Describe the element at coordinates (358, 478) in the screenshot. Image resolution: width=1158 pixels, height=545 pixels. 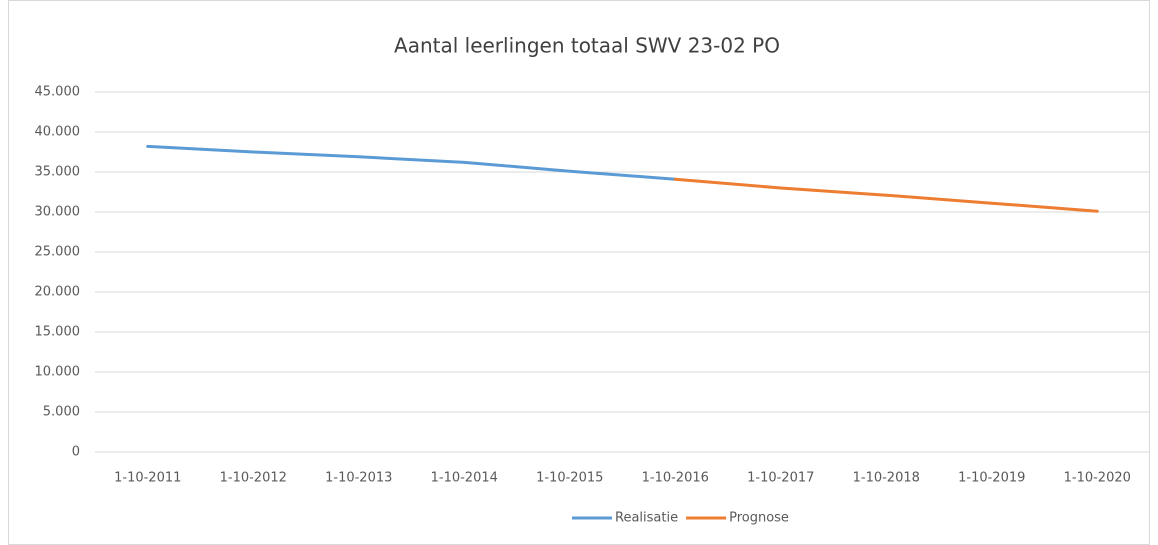
I see `x-tick-label: 1-10-2013` at that location.